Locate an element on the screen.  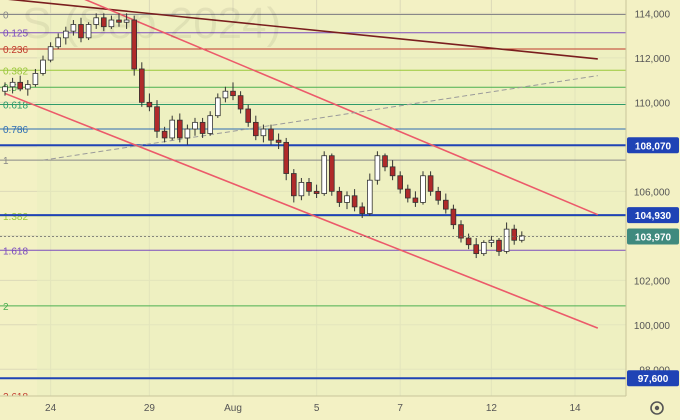
x-tick-label: 7 is located at coordinates (400, 408).